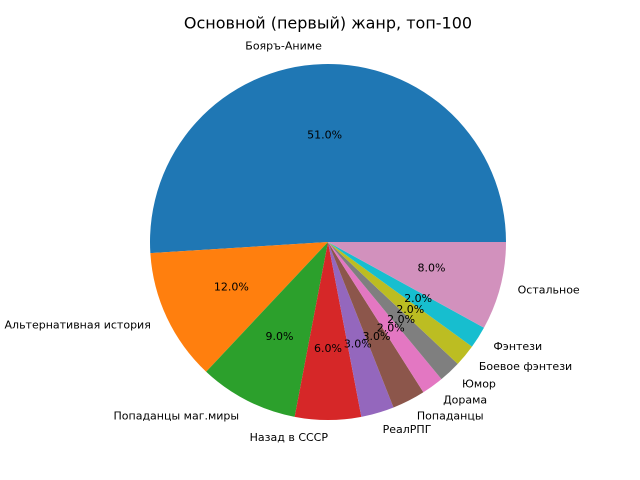 This screenshot has height=480, width=640. Describe the element at coordinates (78, 324) in the screenshot. I see `slice-label: Альтернативная история` at that location.